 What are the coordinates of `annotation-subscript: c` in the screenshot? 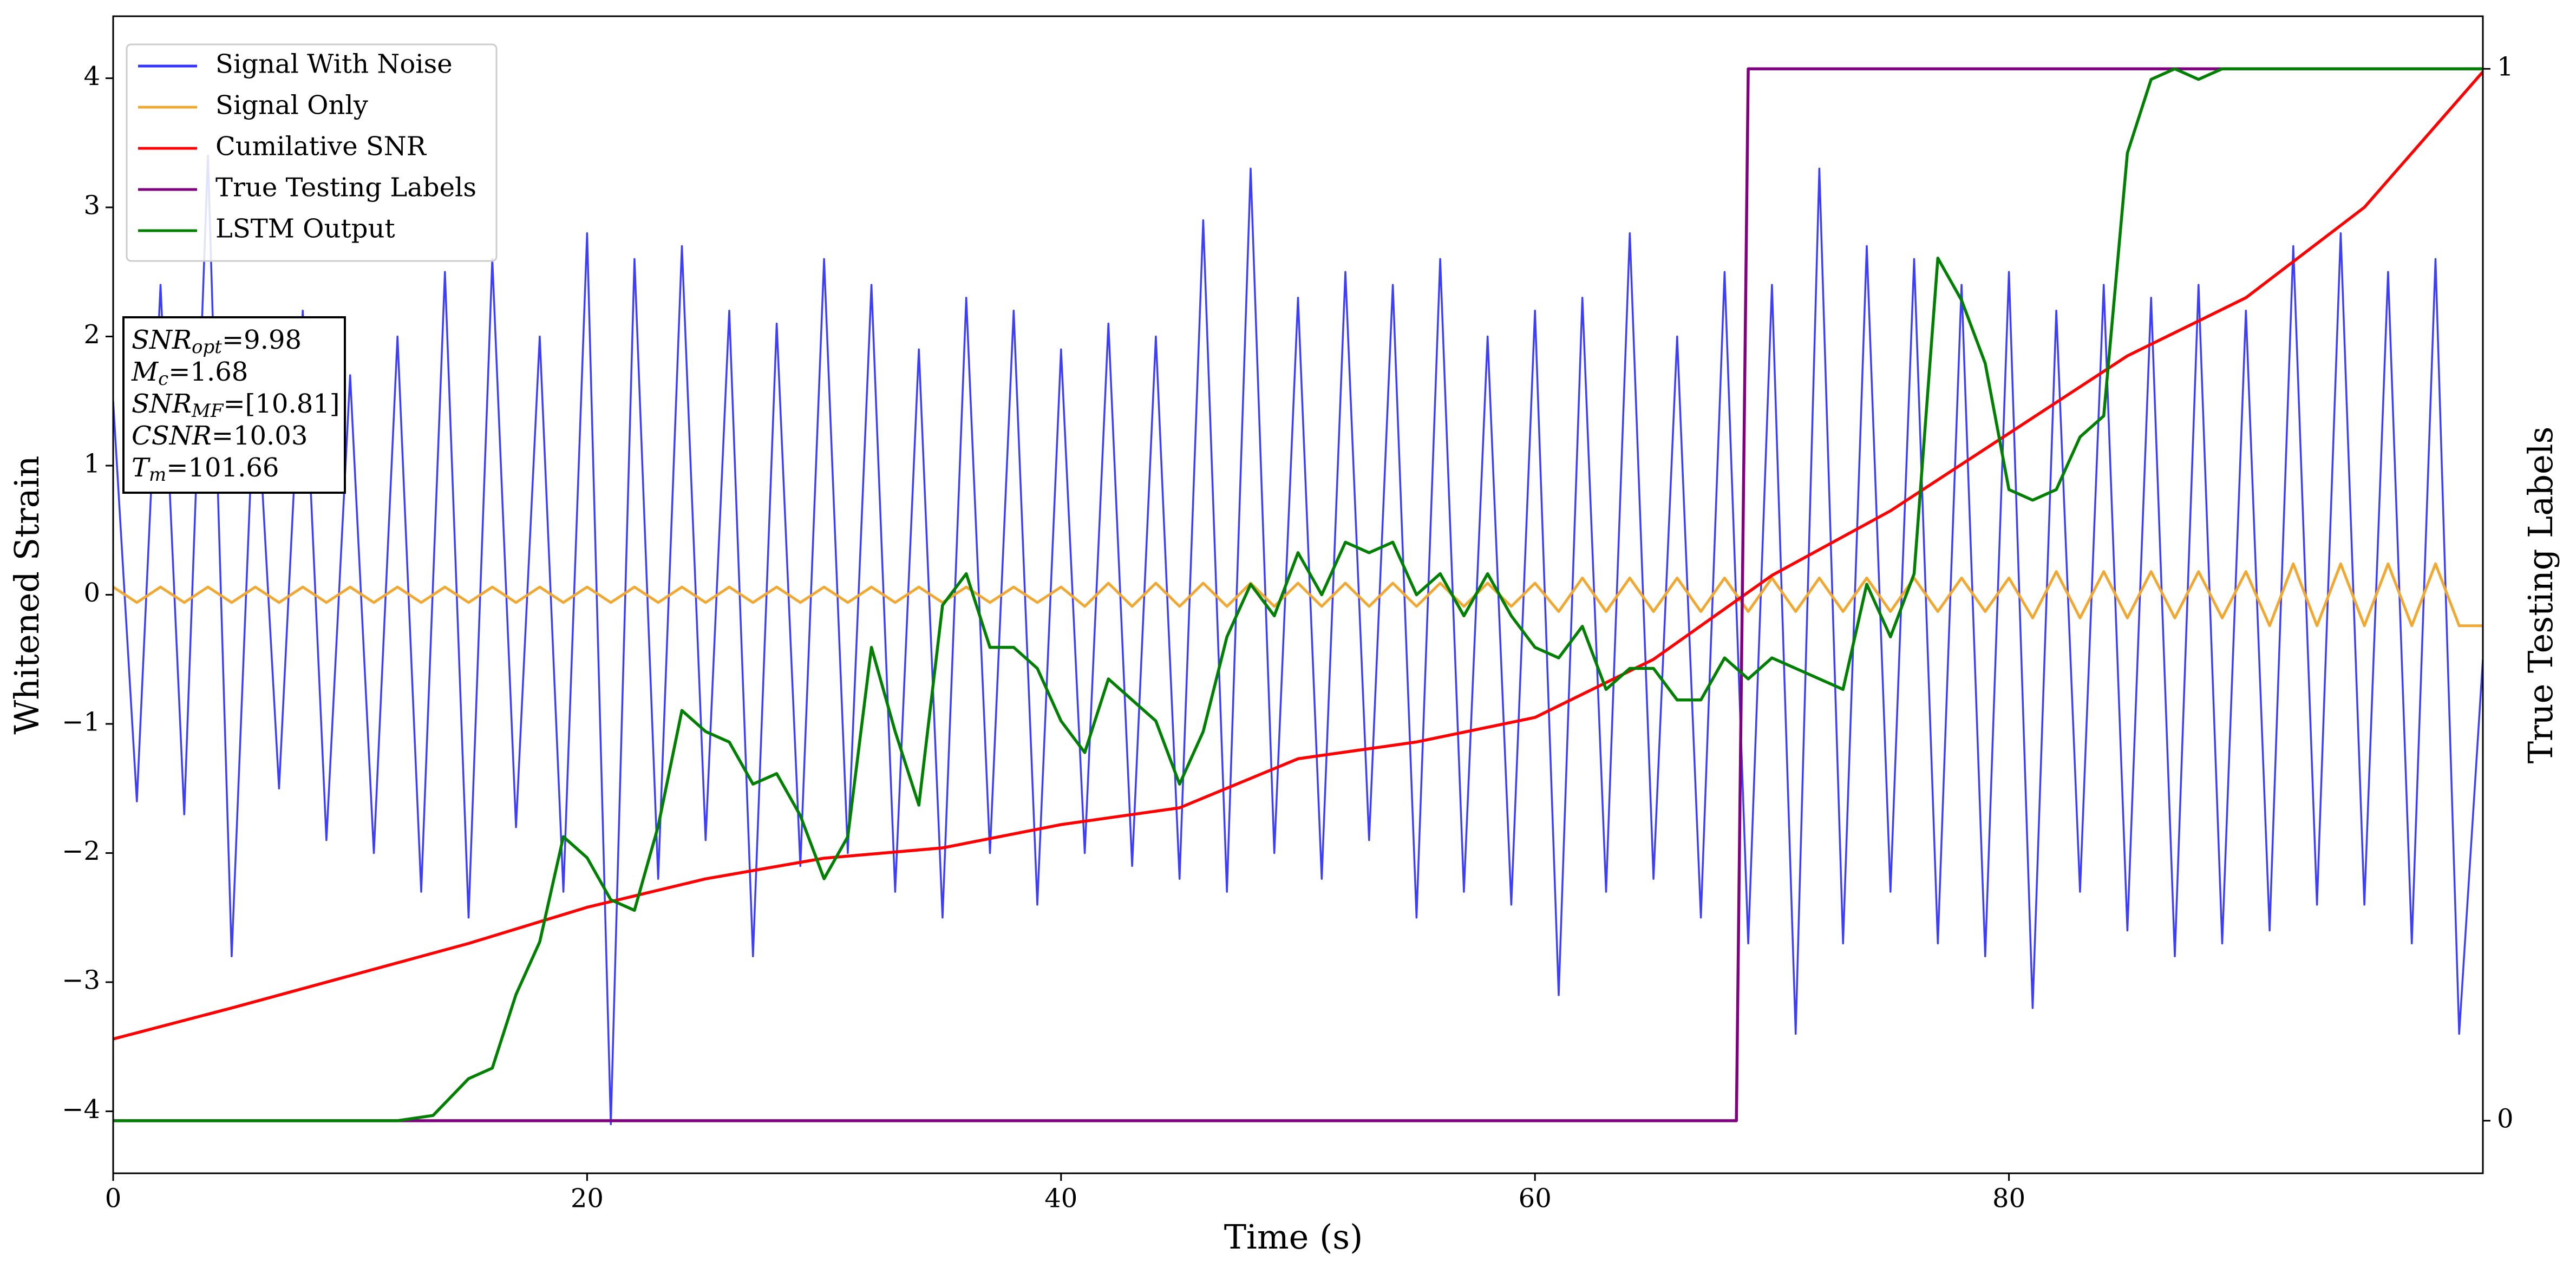 It's located at (163, 379).